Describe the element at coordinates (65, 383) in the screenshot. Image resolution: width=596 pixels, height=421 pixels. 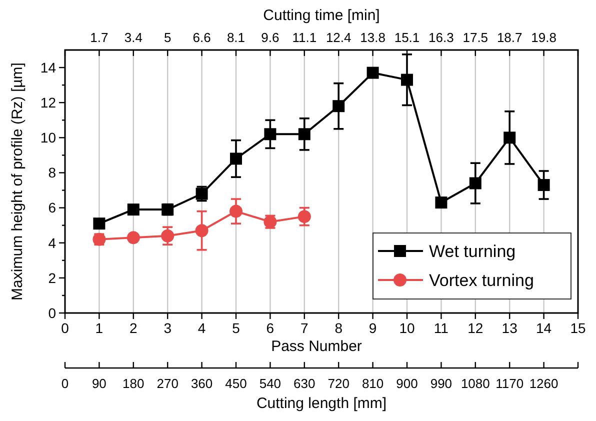
I see `x2-tick-label: 0` at that location.